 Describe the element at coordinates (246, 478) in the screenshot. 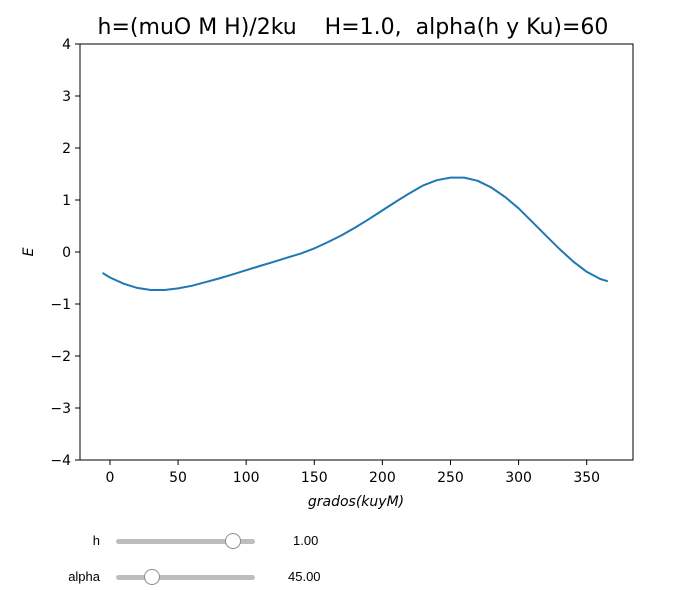

I see `x-tick-label: 100` at that location.